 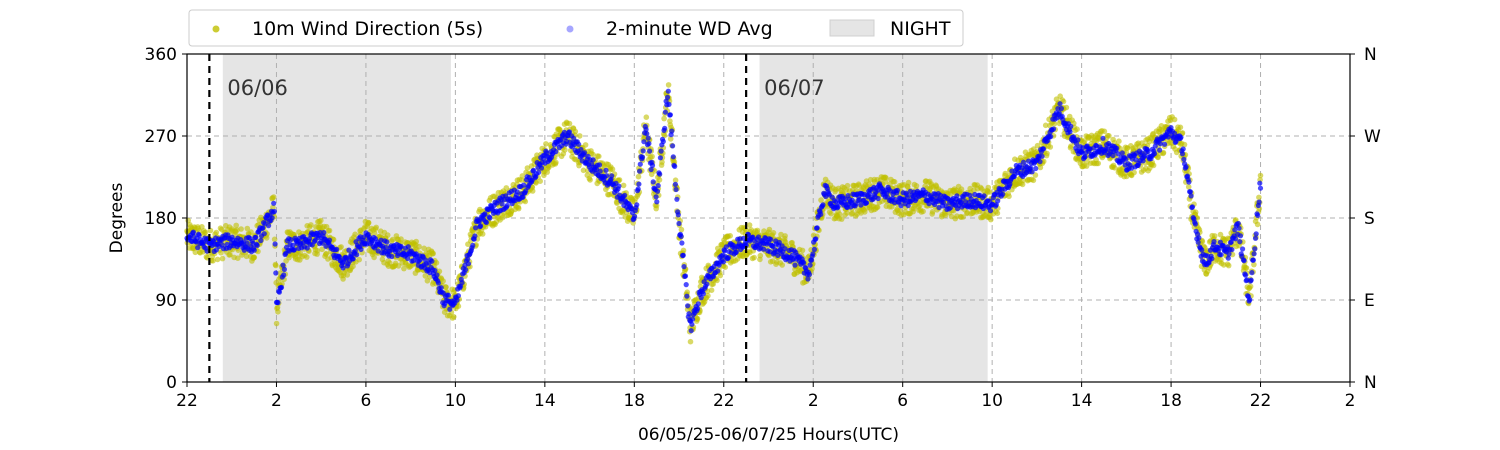 What do you see at coordinates (276, 401) in the screenshot?
I see `x-tick-label: 2` at bounding box center [276, 401].